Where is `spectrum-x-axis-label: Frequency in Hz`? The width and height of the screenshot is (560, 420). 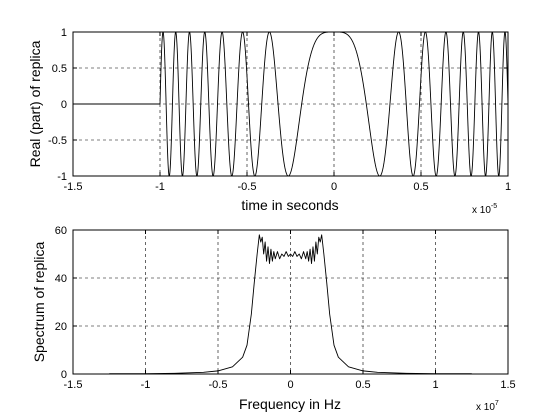 spectrum-x-axis-label: Frequency in Hz is located at coordinates (290, 404).